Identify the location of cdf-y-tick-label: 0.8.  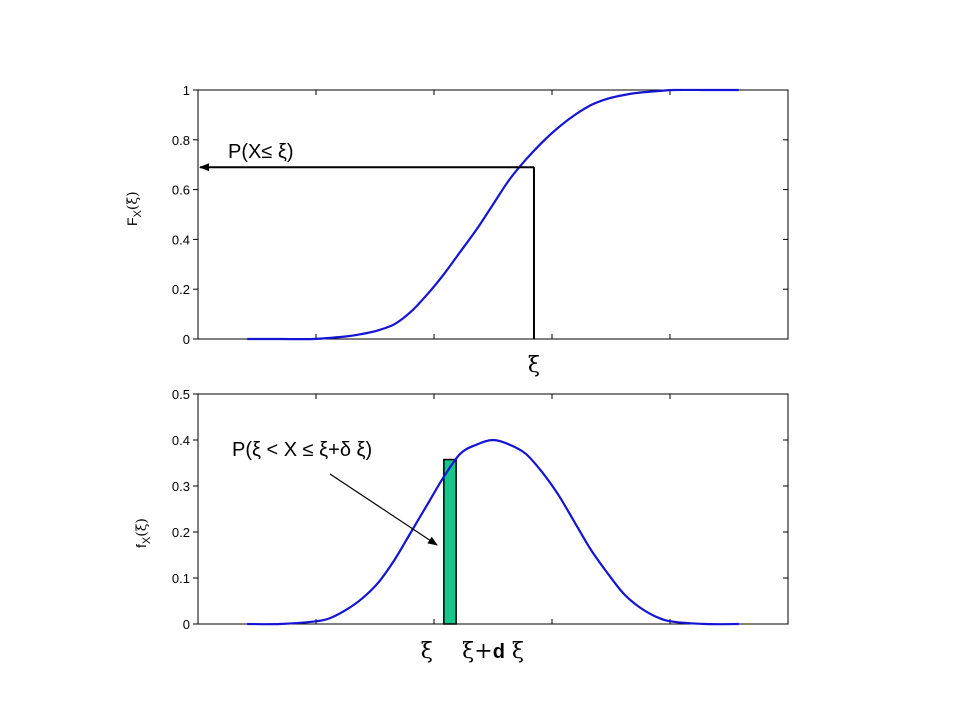
(181, 140).